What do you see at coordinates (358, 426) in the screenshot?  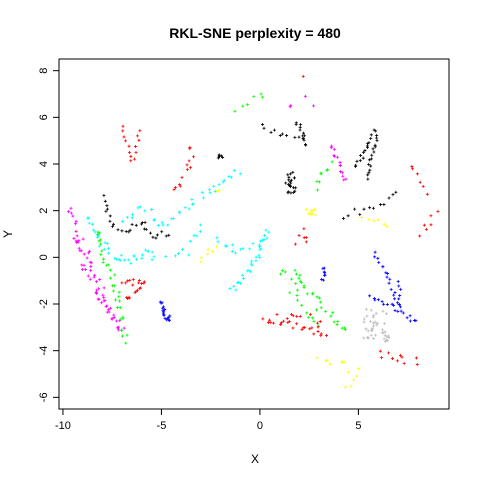 I see `x-tick-label: 5` at bounding box center [358, 426].